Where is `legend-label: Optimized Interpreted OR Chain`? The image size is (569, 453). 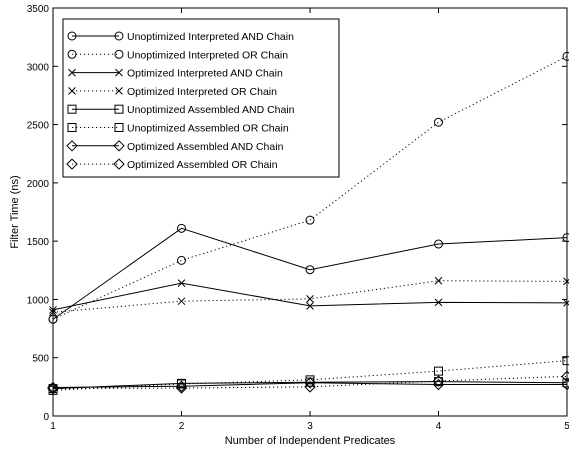 legend-label: Optimized Interpreted OR Chain is located at coordinates (202, 92).